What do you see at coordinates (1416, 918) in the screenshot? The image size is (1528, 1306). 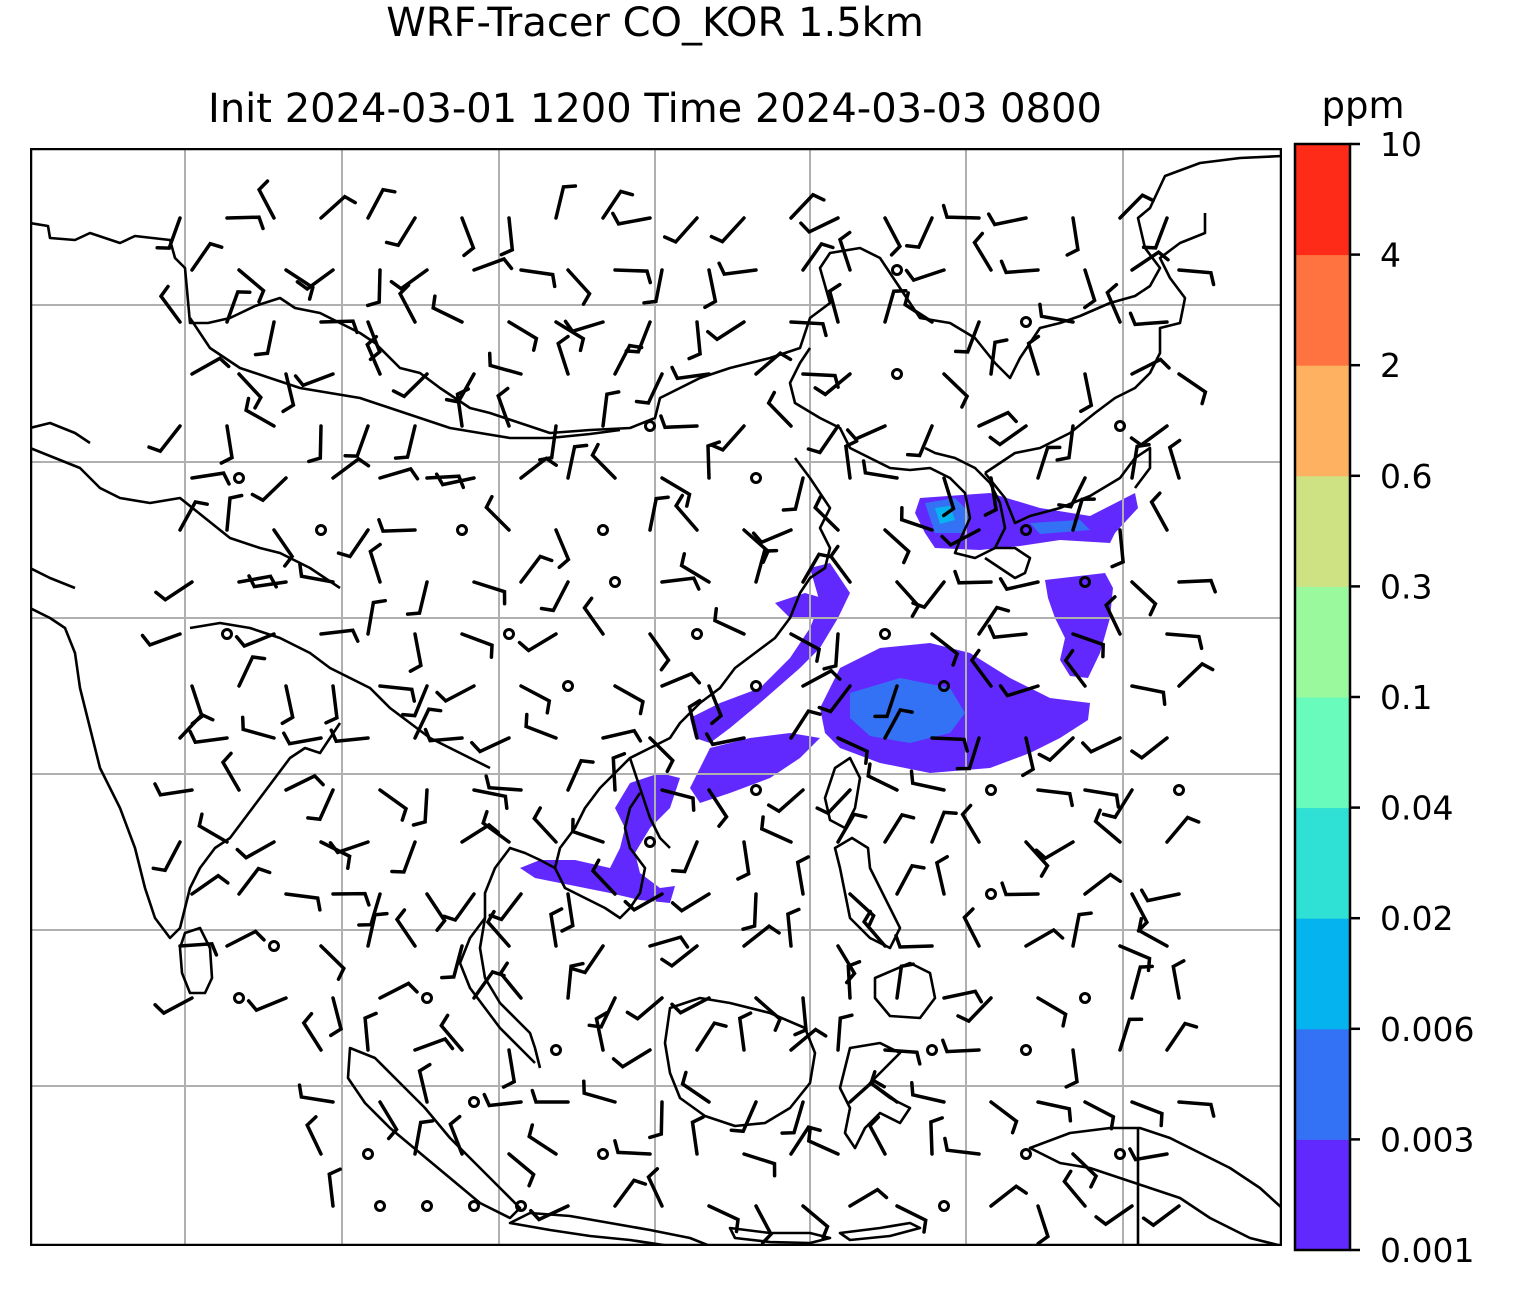 I see `colorbar-tick-label: 0.02` at bounding box center [1416, 918].